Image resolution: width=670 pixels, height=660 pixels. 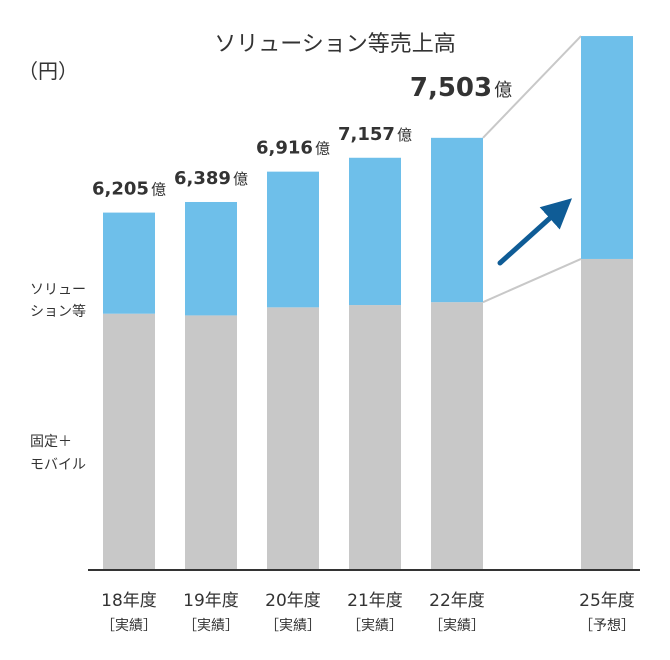 What do you see at coordinates (375, 601) in the screenshot?
I see `x-tick-label: 21年度` at bounding box center [375, 601].